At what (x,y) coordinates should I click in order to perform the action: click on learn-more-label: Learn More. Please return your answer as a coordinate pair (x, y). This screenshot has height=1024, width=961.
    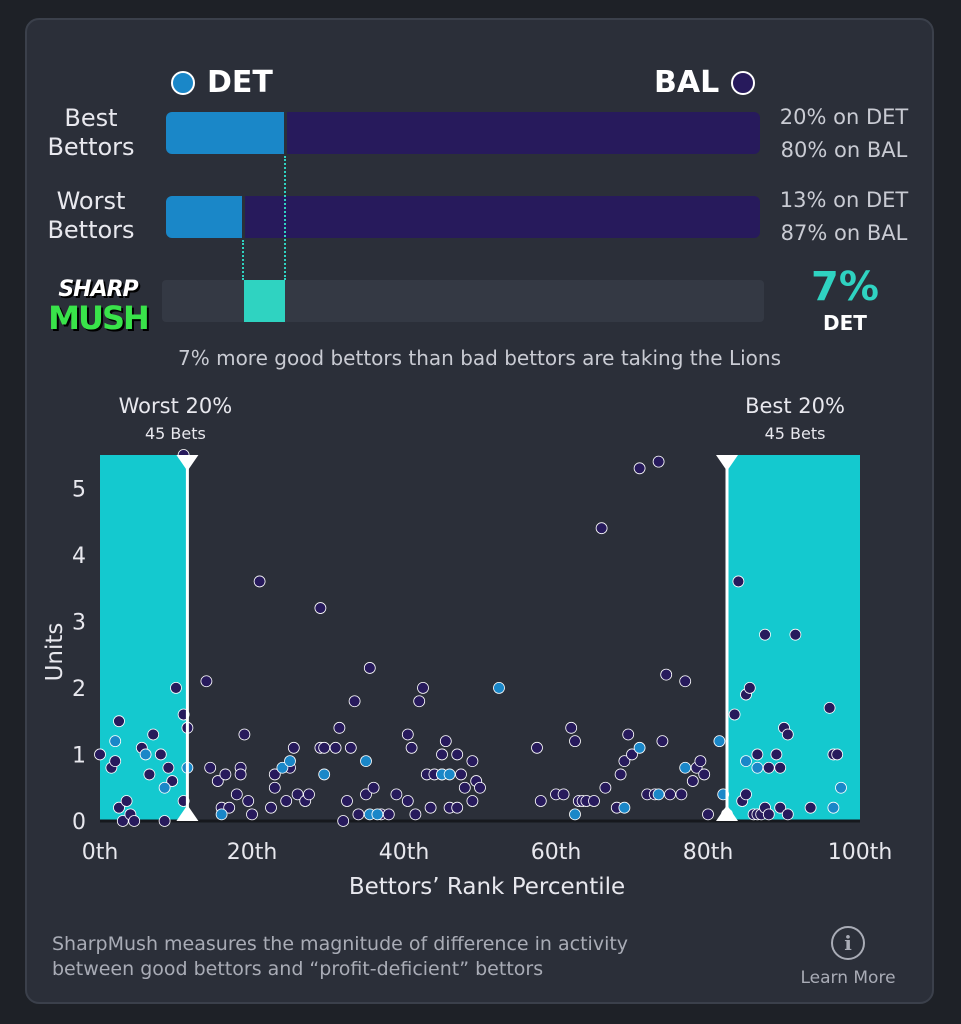
    Looking at the image, I should click on (848, 978).